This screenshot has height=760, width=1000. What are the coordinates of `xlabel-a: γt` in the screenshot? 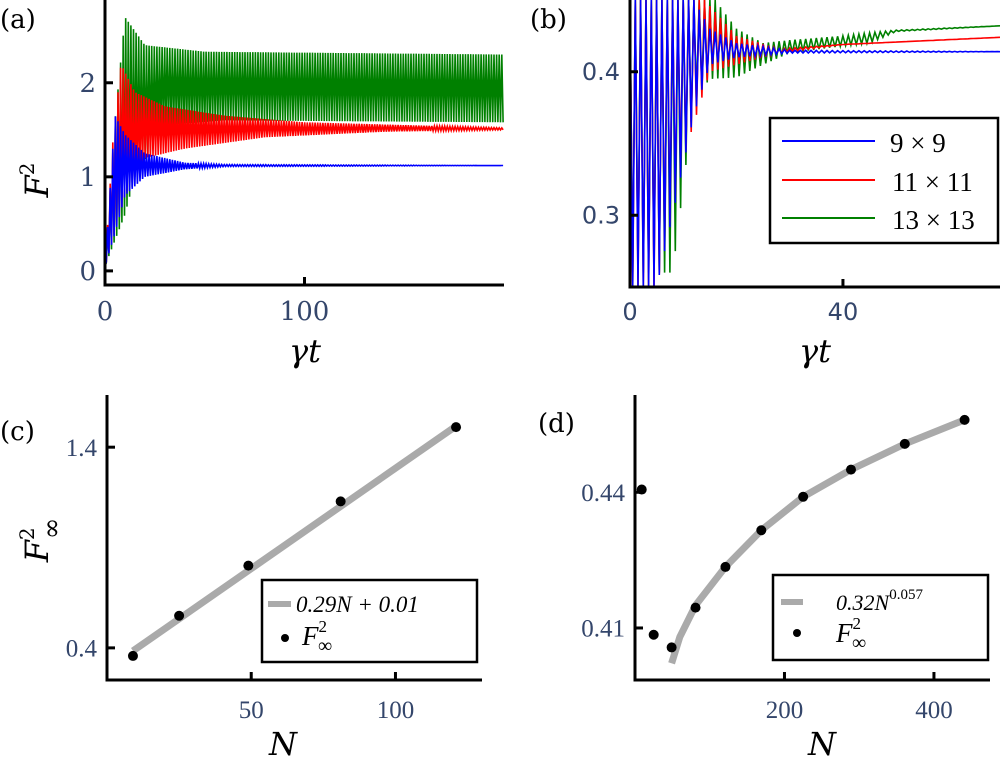 It's located at (305, 351).